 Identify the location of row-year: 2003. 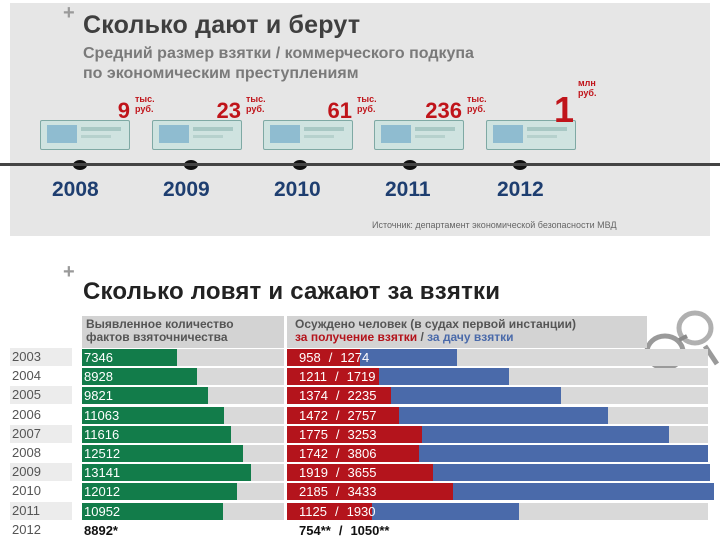
(41, 357).